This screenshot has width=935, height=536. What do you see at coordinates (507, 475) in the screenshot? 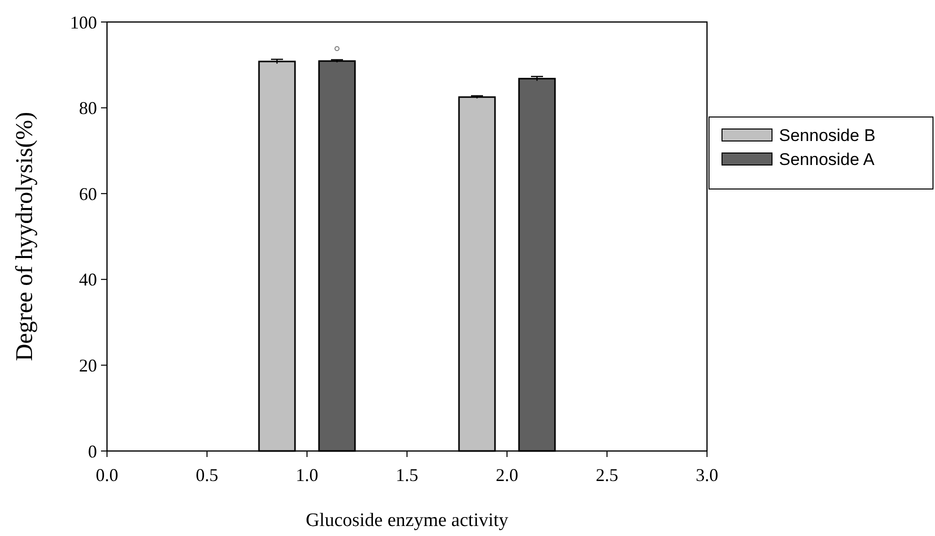
I see `x-tick-label: 2.0` at bounding box center [507, 475].